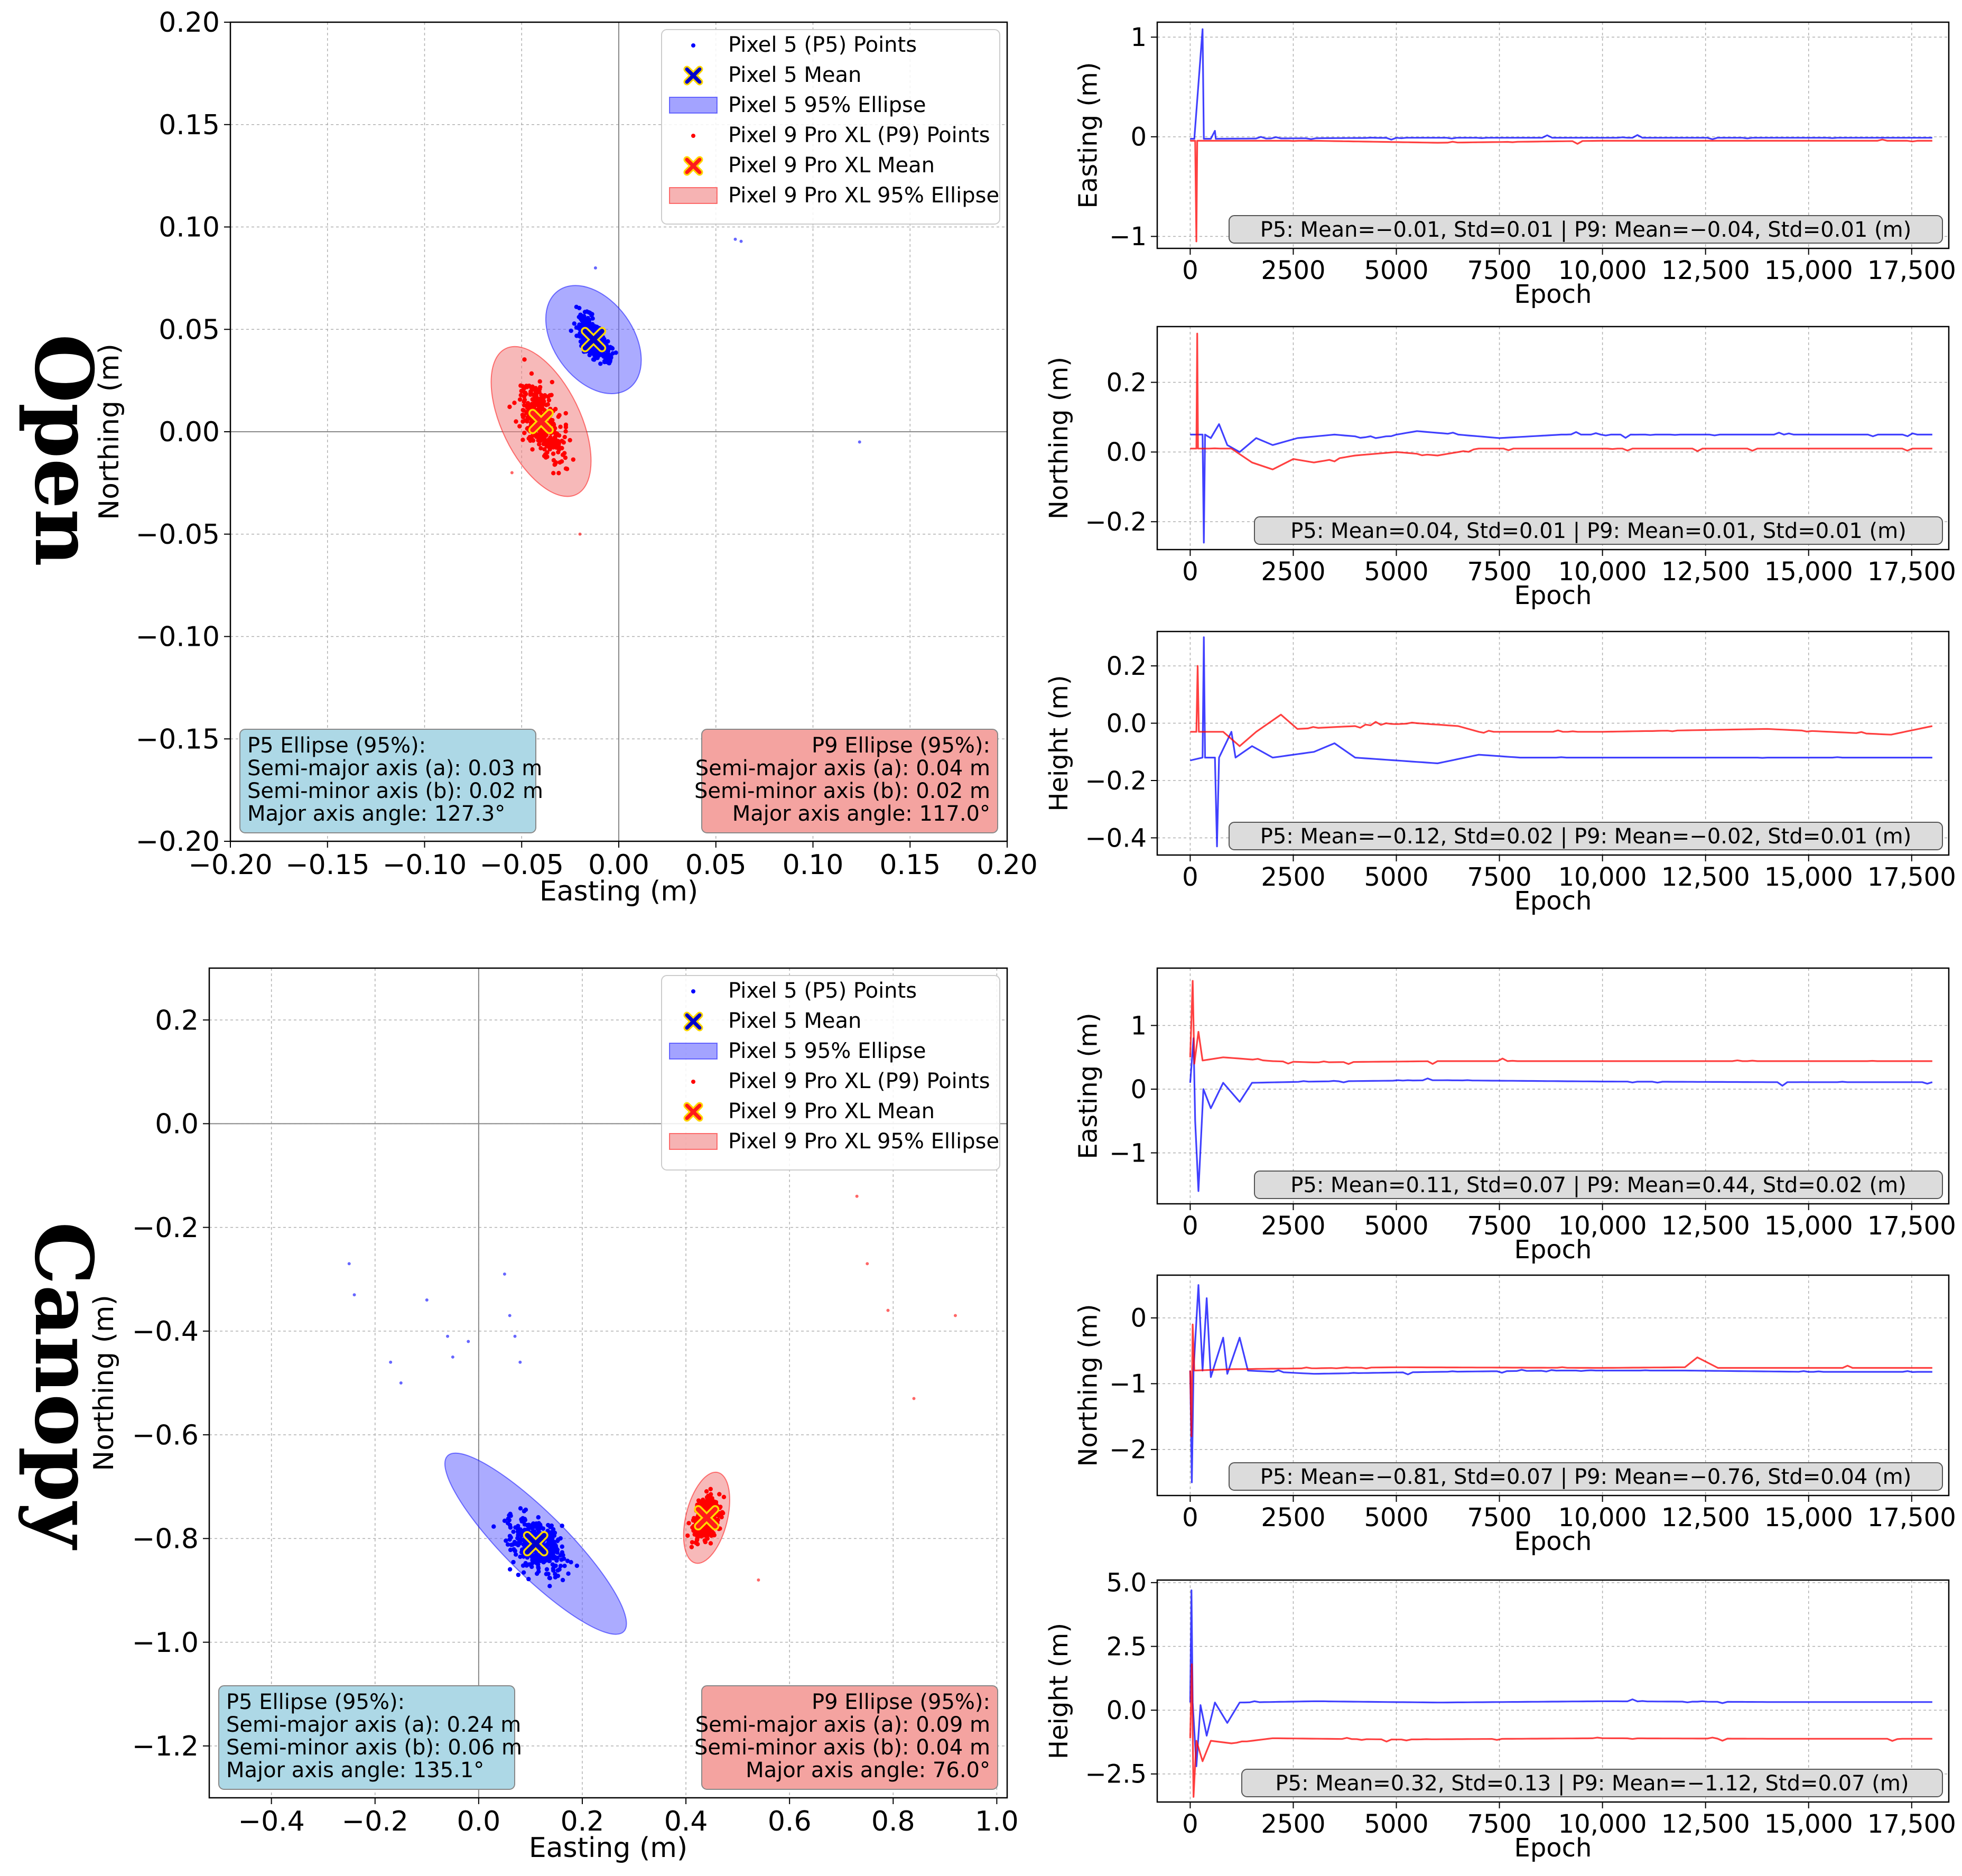  What do you see at coordinates (63, 1385) in the screenshot?
I see `row-label-canopy: Canopy` at bounding box center [63, 1385].